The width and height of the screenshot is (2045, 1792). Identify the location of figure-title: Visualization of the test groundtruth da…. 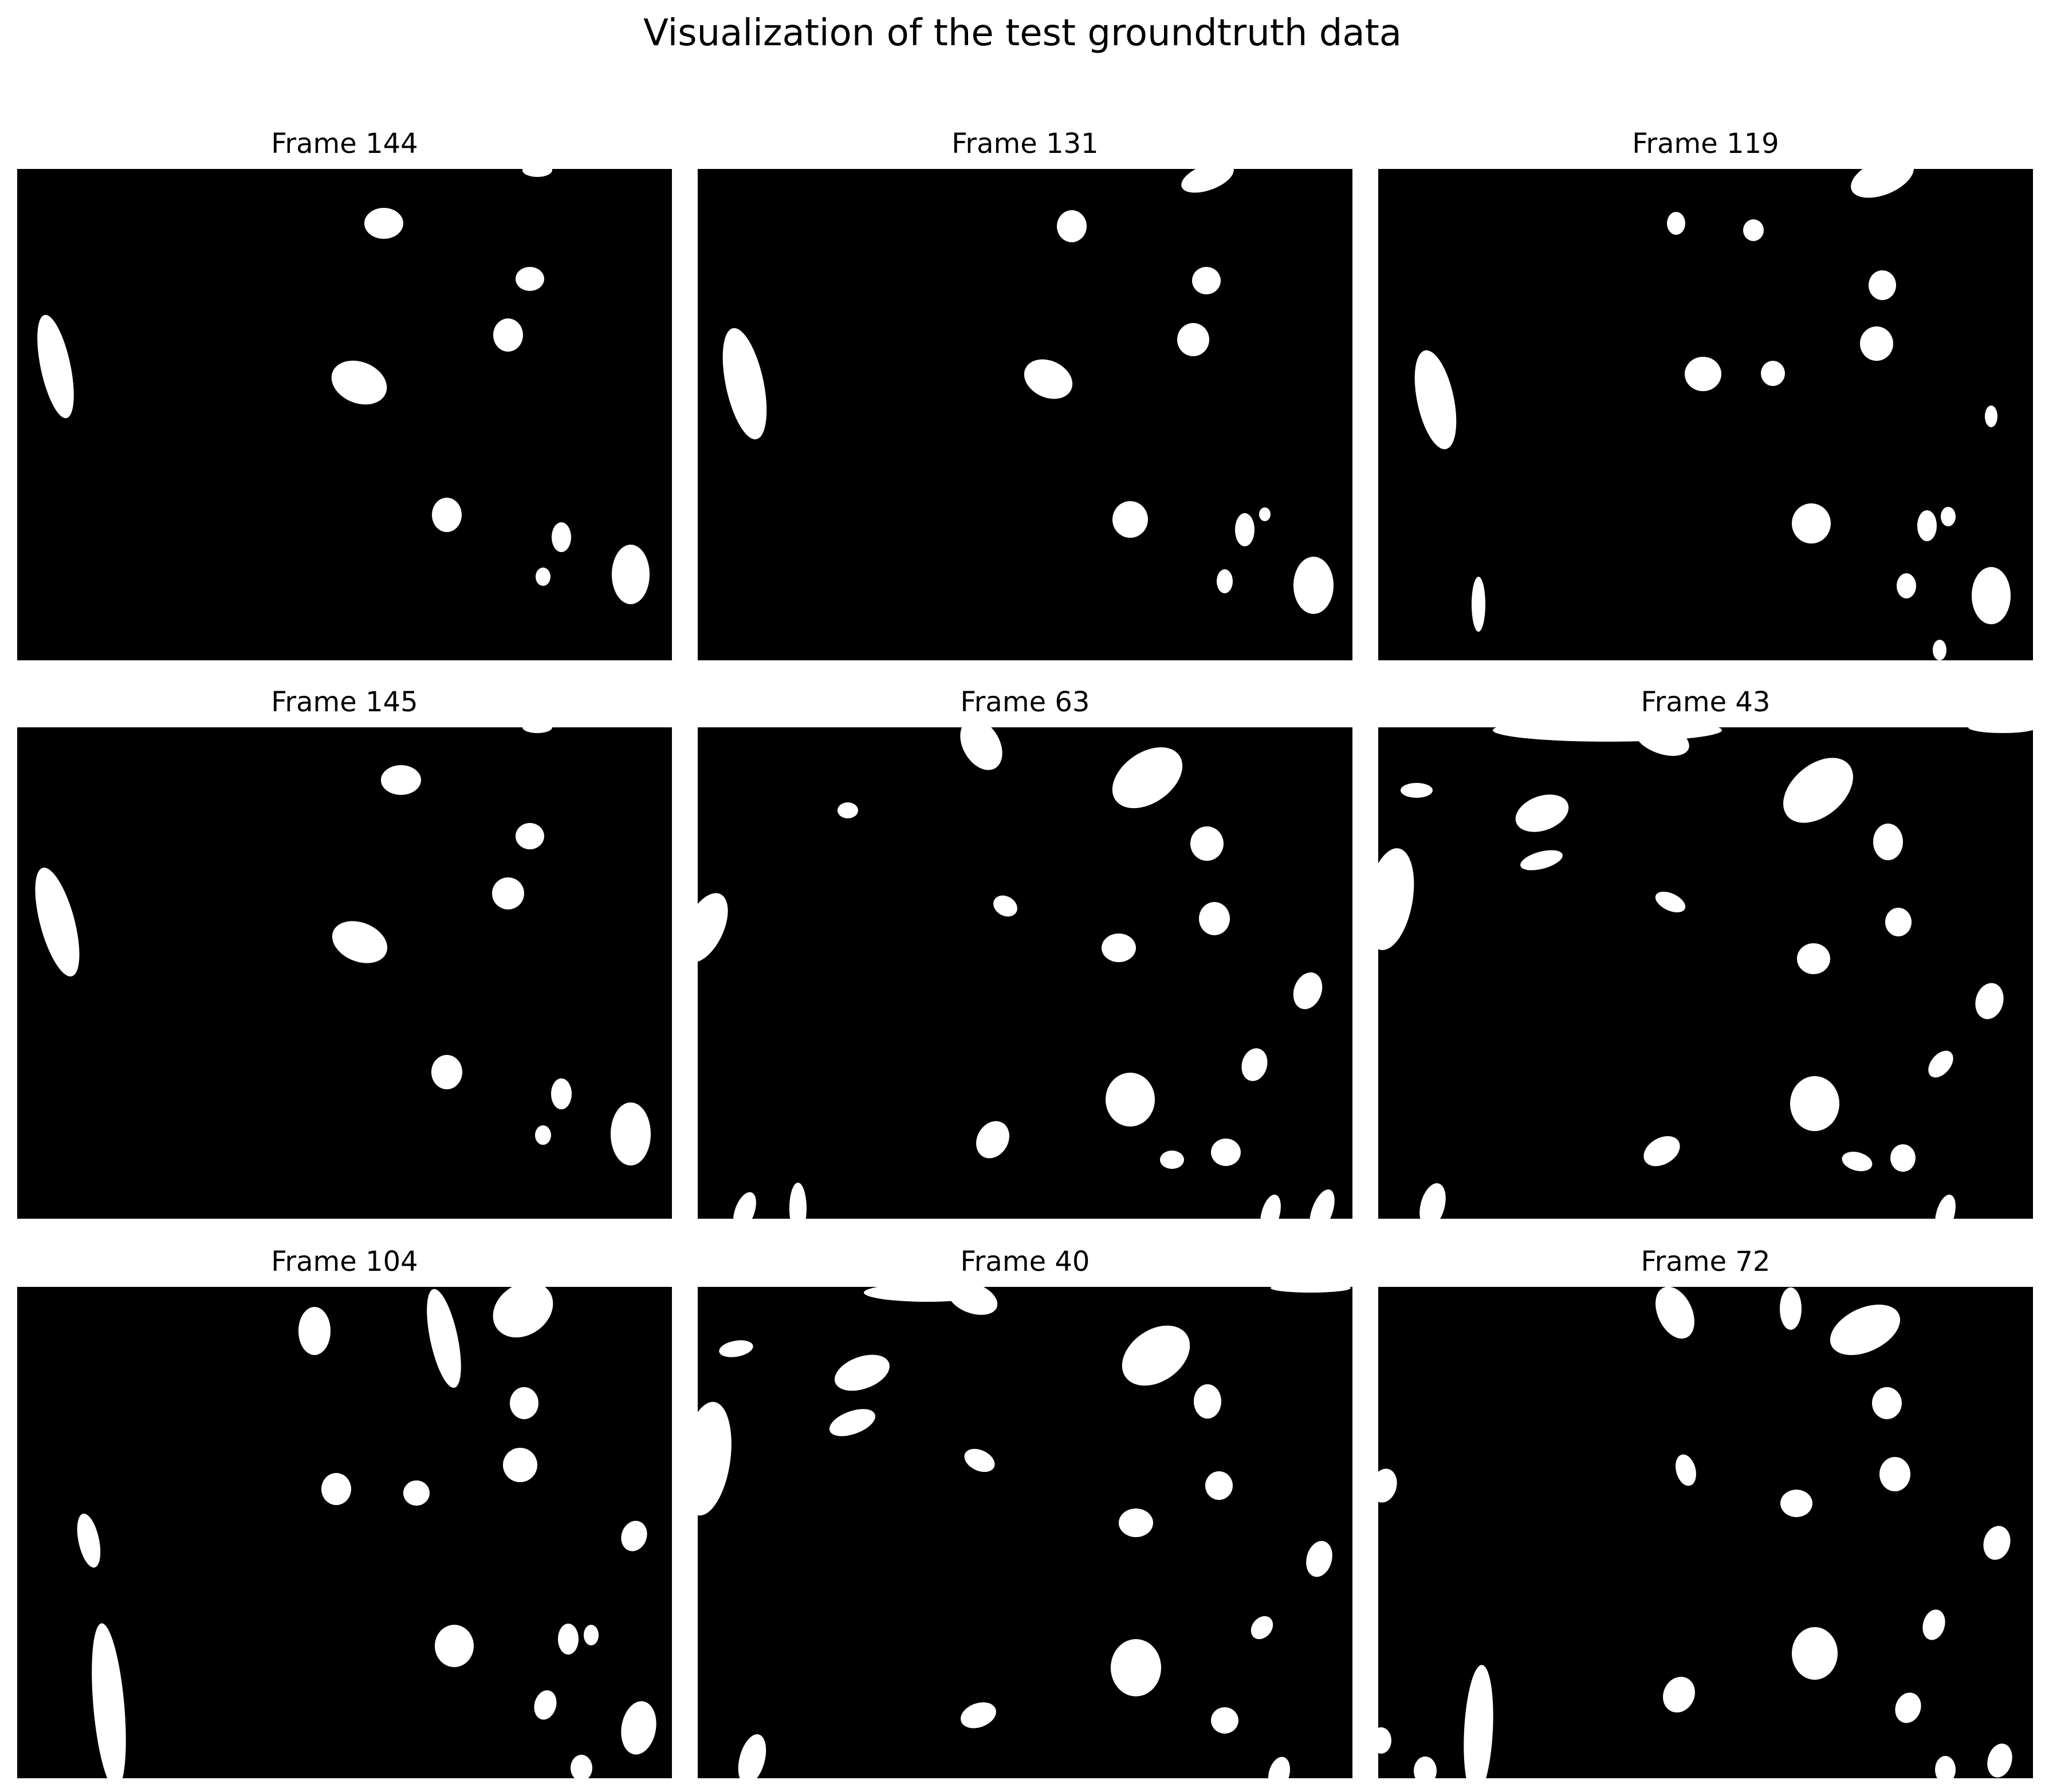
(1022, 33).